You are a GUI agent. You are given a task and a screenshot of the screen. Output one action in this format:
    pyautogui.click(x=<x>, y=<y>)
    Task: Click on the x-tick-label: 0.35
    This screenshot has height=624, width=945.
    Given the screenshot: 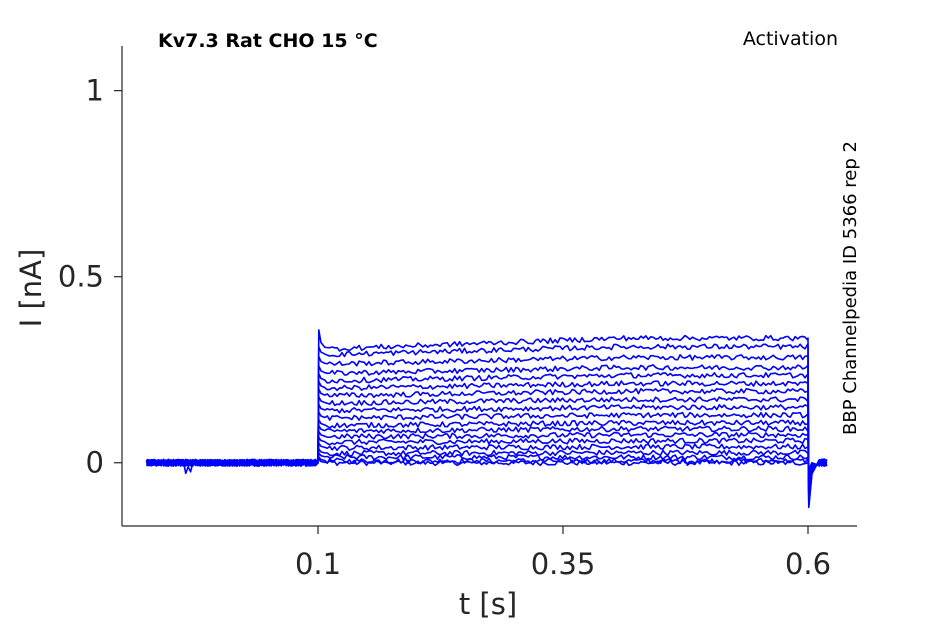 What is the action you would take?
    pyautogui.click(x=563, y=564)
    